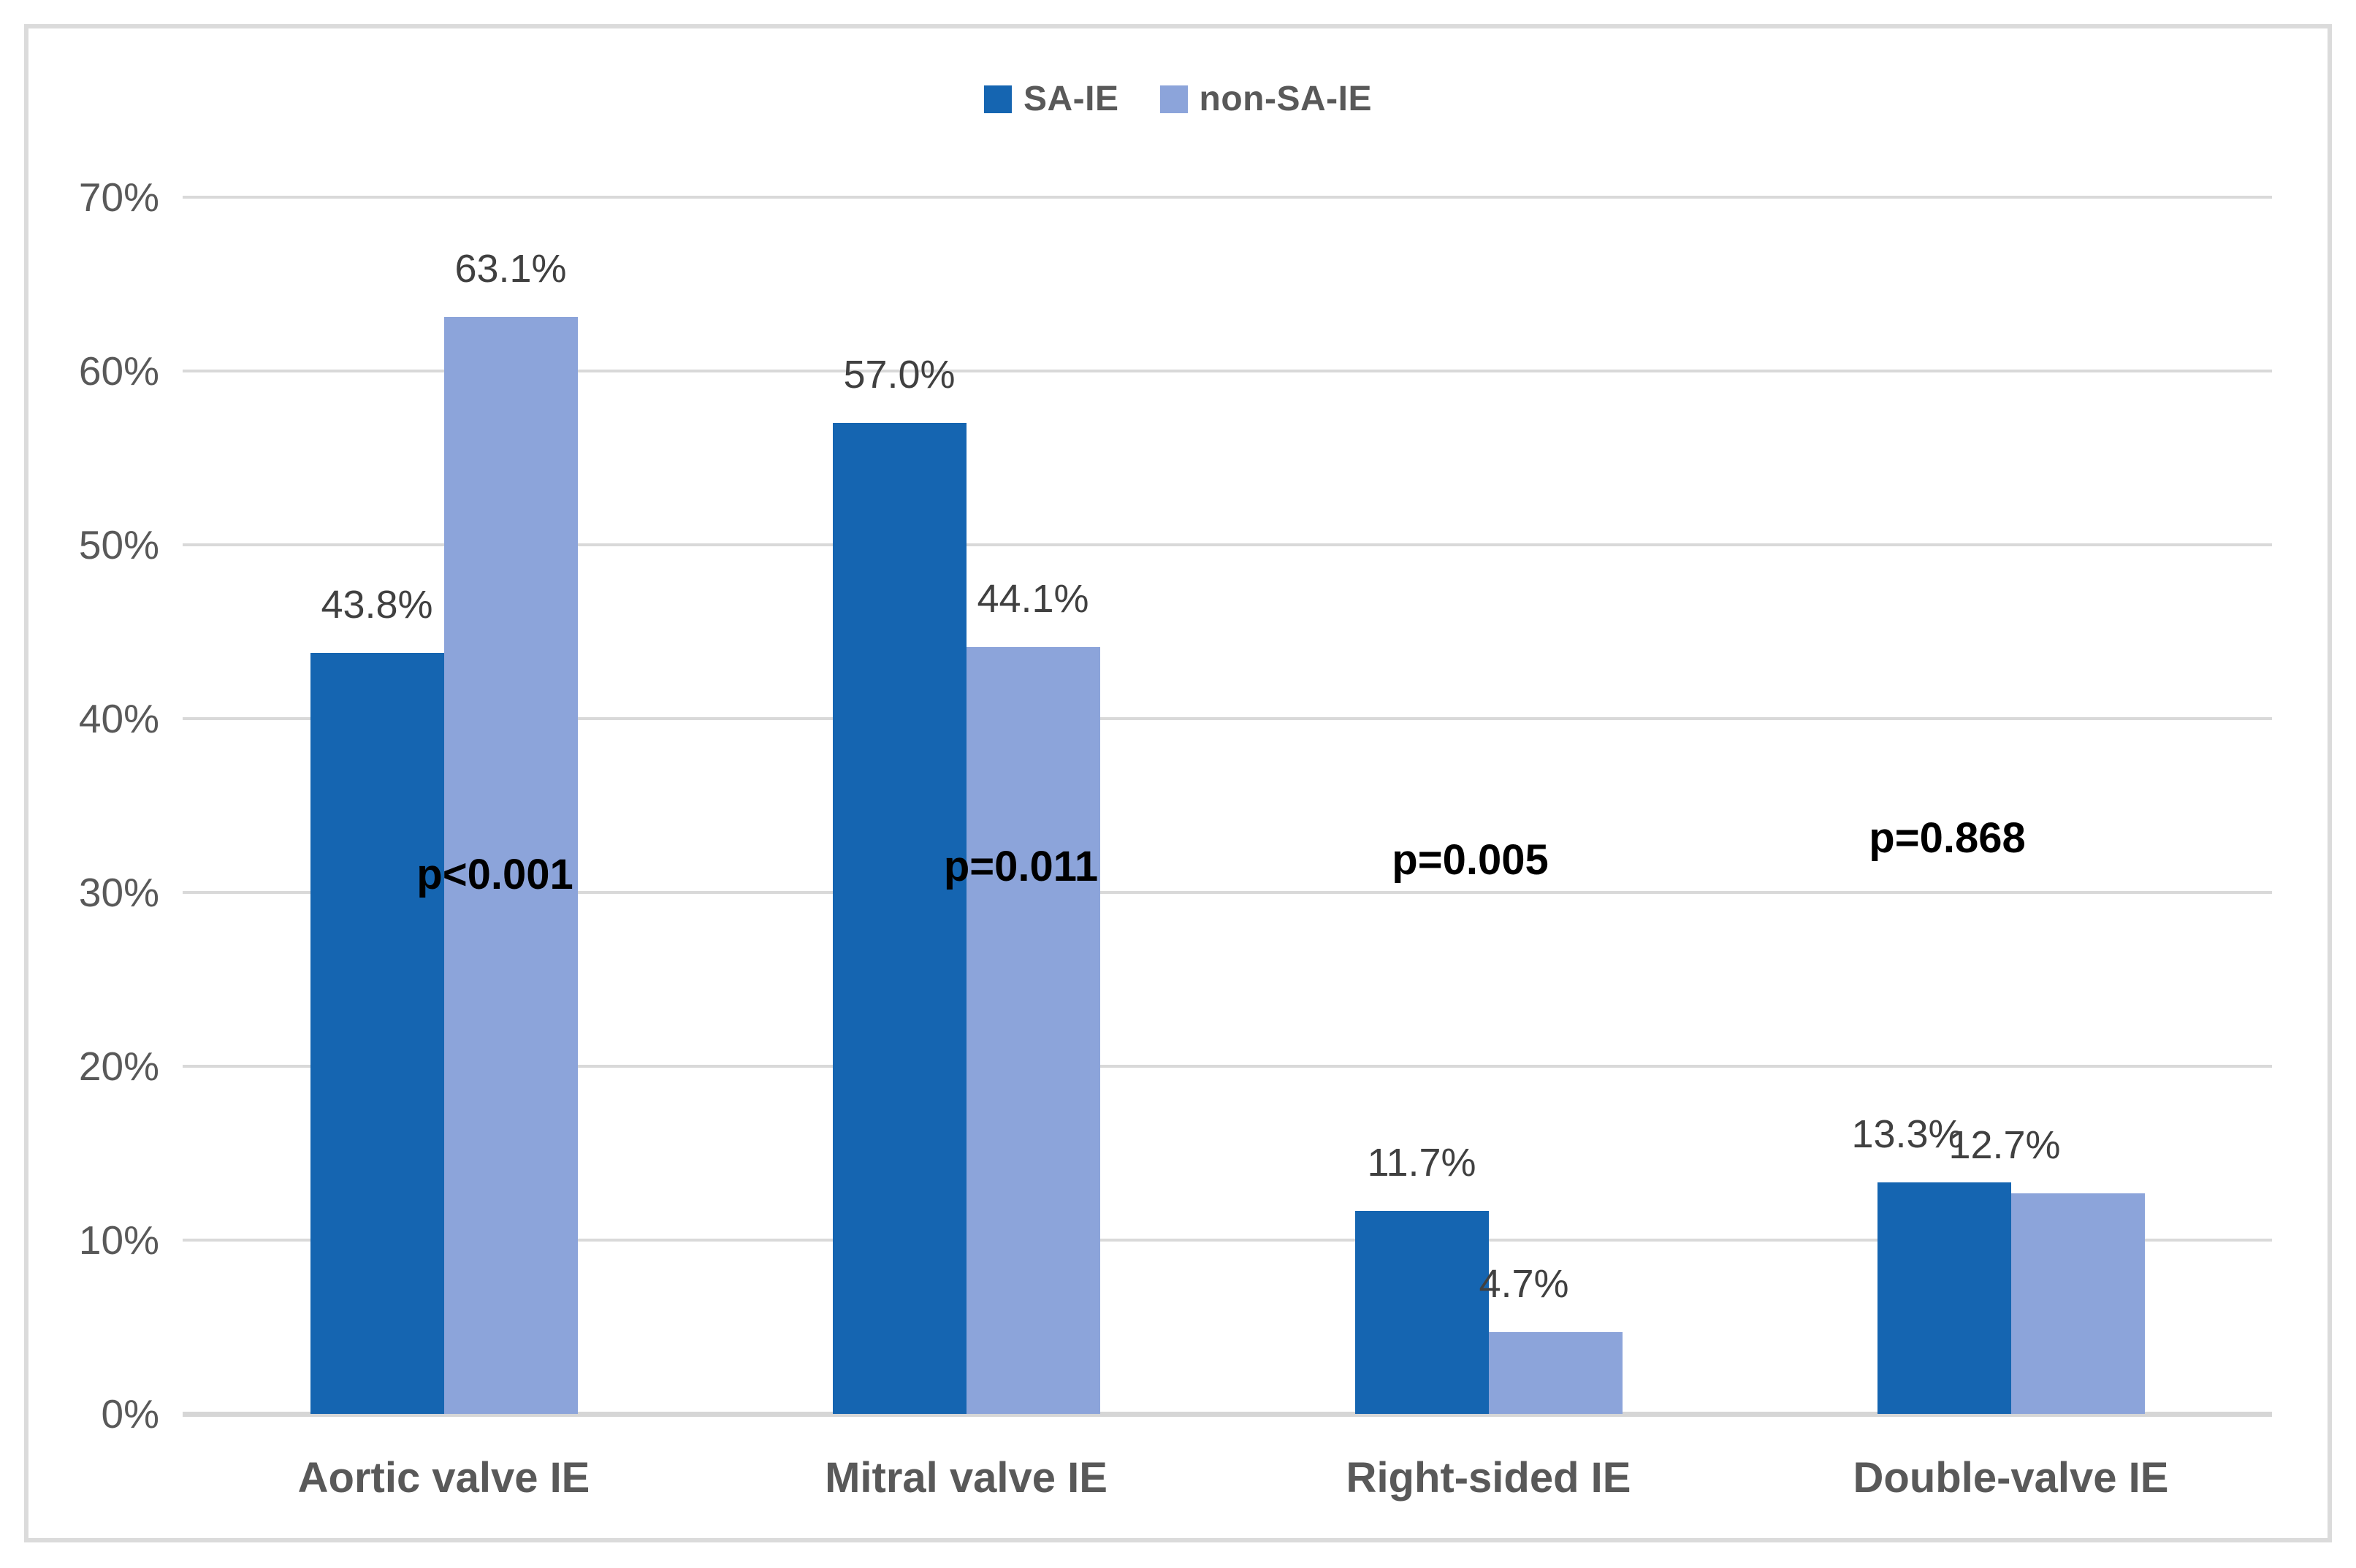 Image resolution: width=2356 pixels, height=1568 pixels. What do you see at coordinates (1227, 1240) in the screenshot?
I see `gridline-10%` at bounding box center [1227, 1240].